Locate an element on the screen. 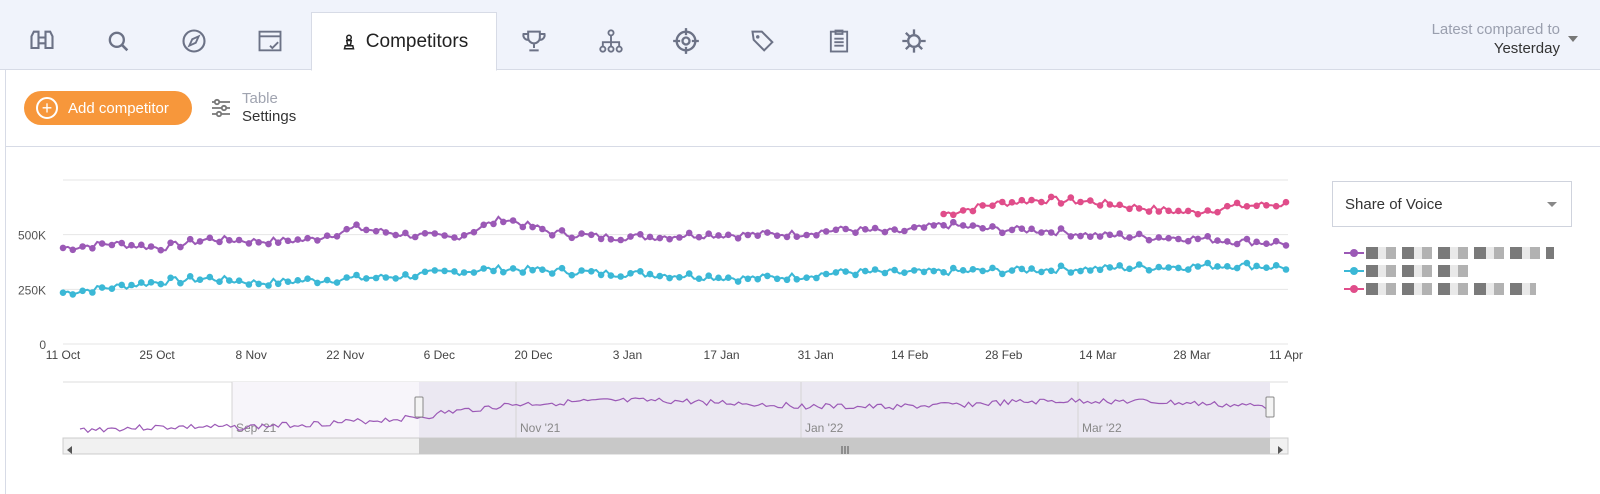 The width and height of the screenshot is (1600, 494). tab-trophy is located at coordinates (534, 41).